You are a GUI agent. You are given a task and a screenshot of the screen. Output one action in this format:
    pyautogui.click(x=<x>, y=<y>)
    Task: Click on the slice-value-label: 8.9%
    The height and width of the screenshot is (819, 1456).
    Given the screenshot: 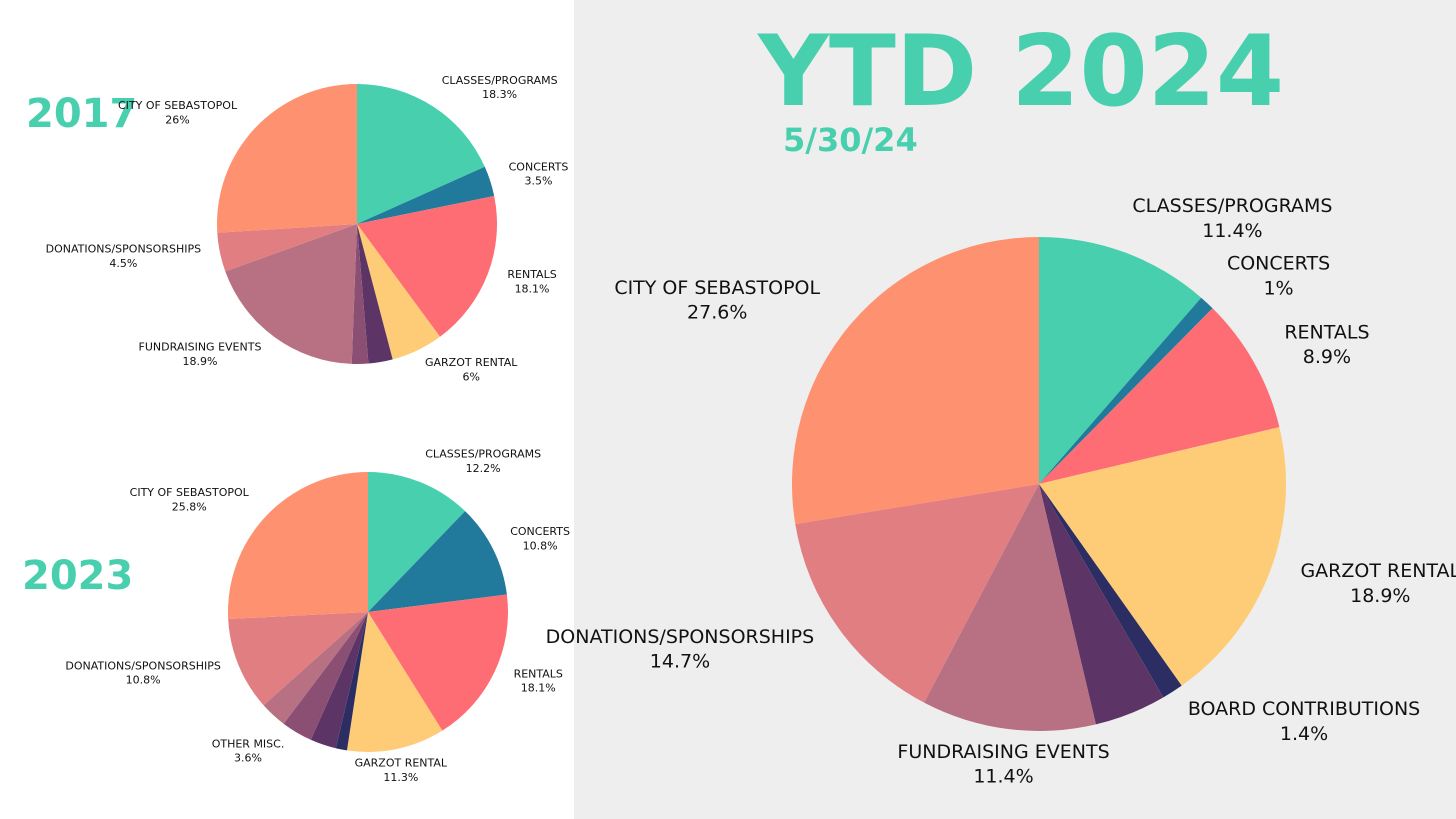 What is the action you would take?
    pyautogui.click(x=1327, y=357)
    